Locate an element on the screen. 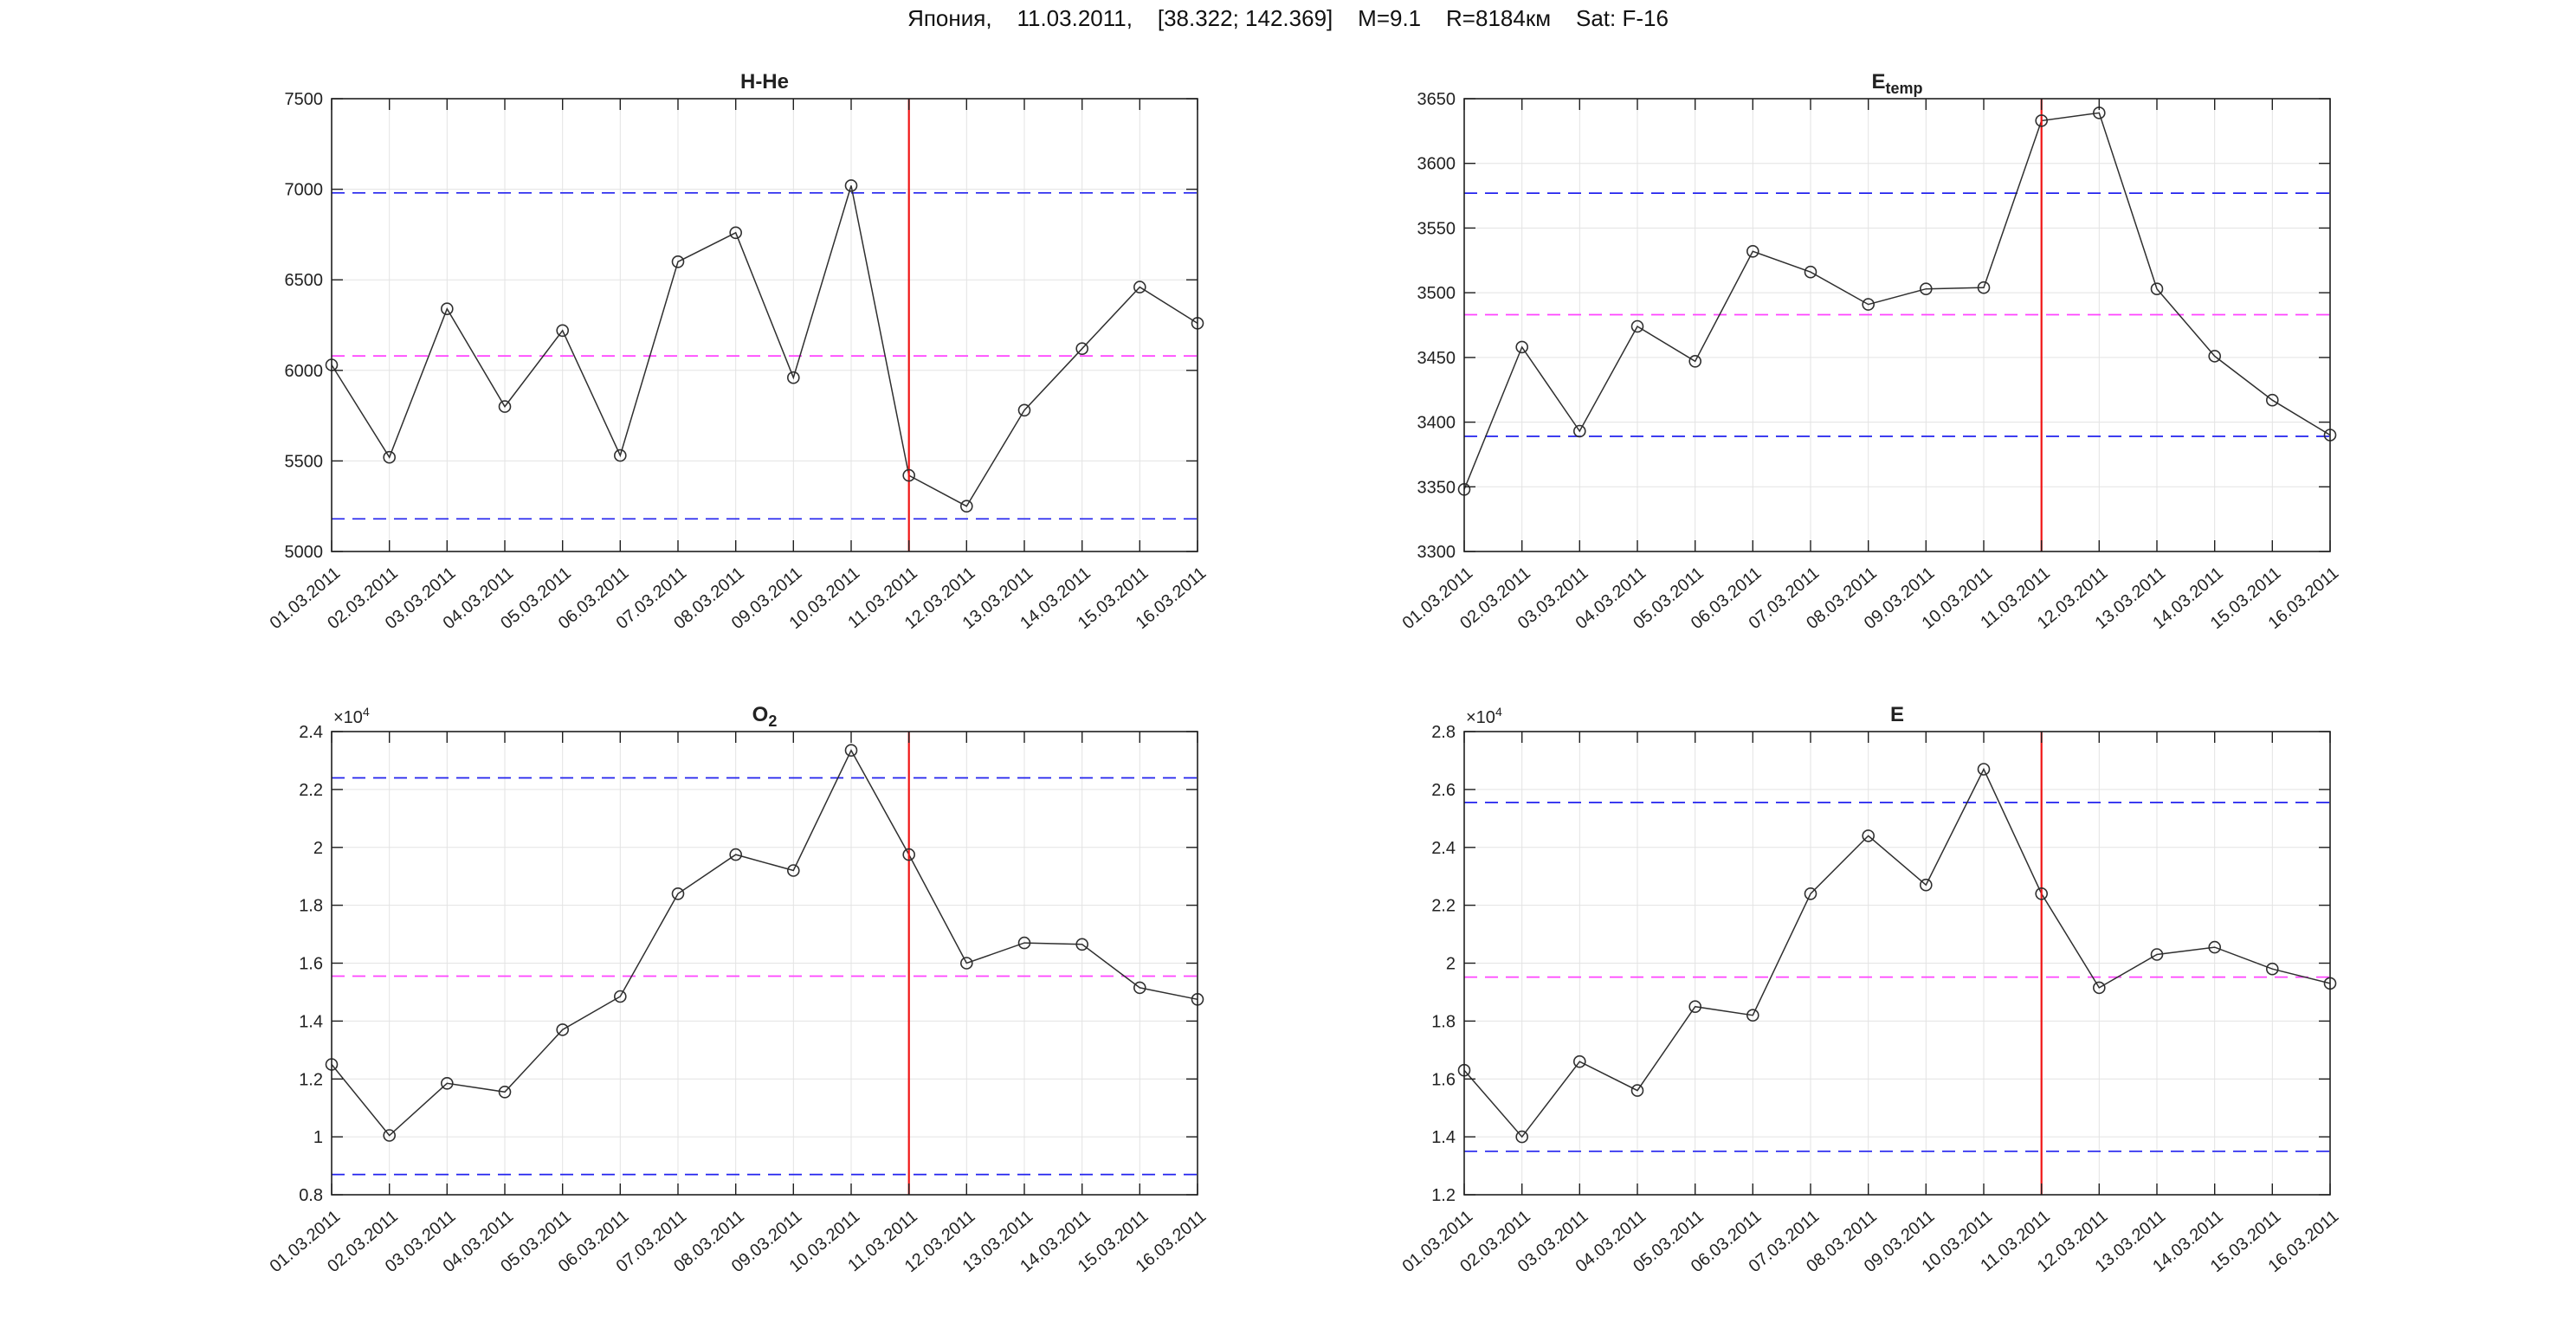 Image resolution: width=2576 pixels, height=1335 pixels. y-tick-label: 3300 is located at coordinates (1436, 553).